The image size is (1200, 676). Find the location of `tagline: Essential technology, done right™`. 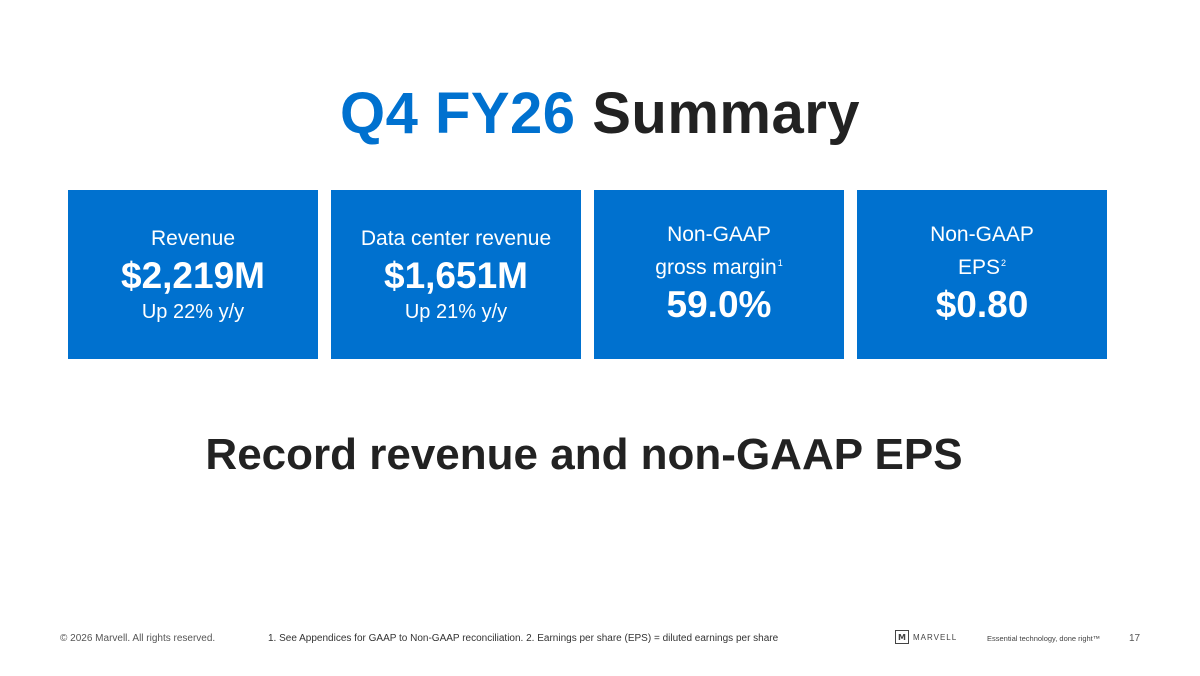

tagline: Essential technology, done right™ is located at coordinates (1044, 638).